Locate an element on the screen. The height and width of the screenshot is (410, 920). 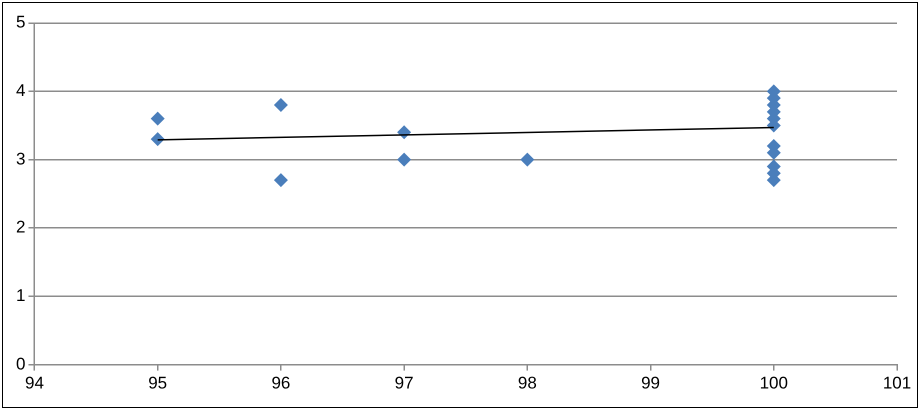
y-tick-label: 1 is located at coordinates (21, 295).